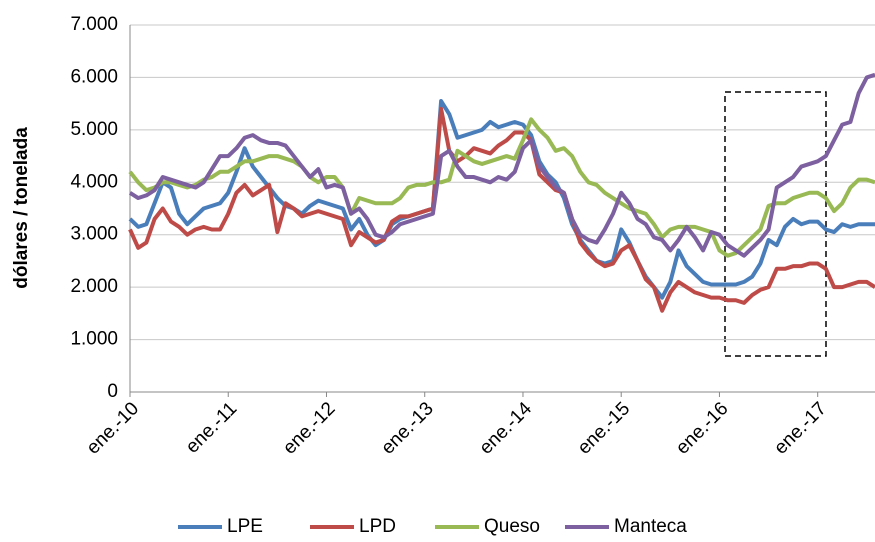  What do you see at coordinates (245, 526) in the screenshot?
I see `legend-label: LPE` at bounding box center [245, 526].